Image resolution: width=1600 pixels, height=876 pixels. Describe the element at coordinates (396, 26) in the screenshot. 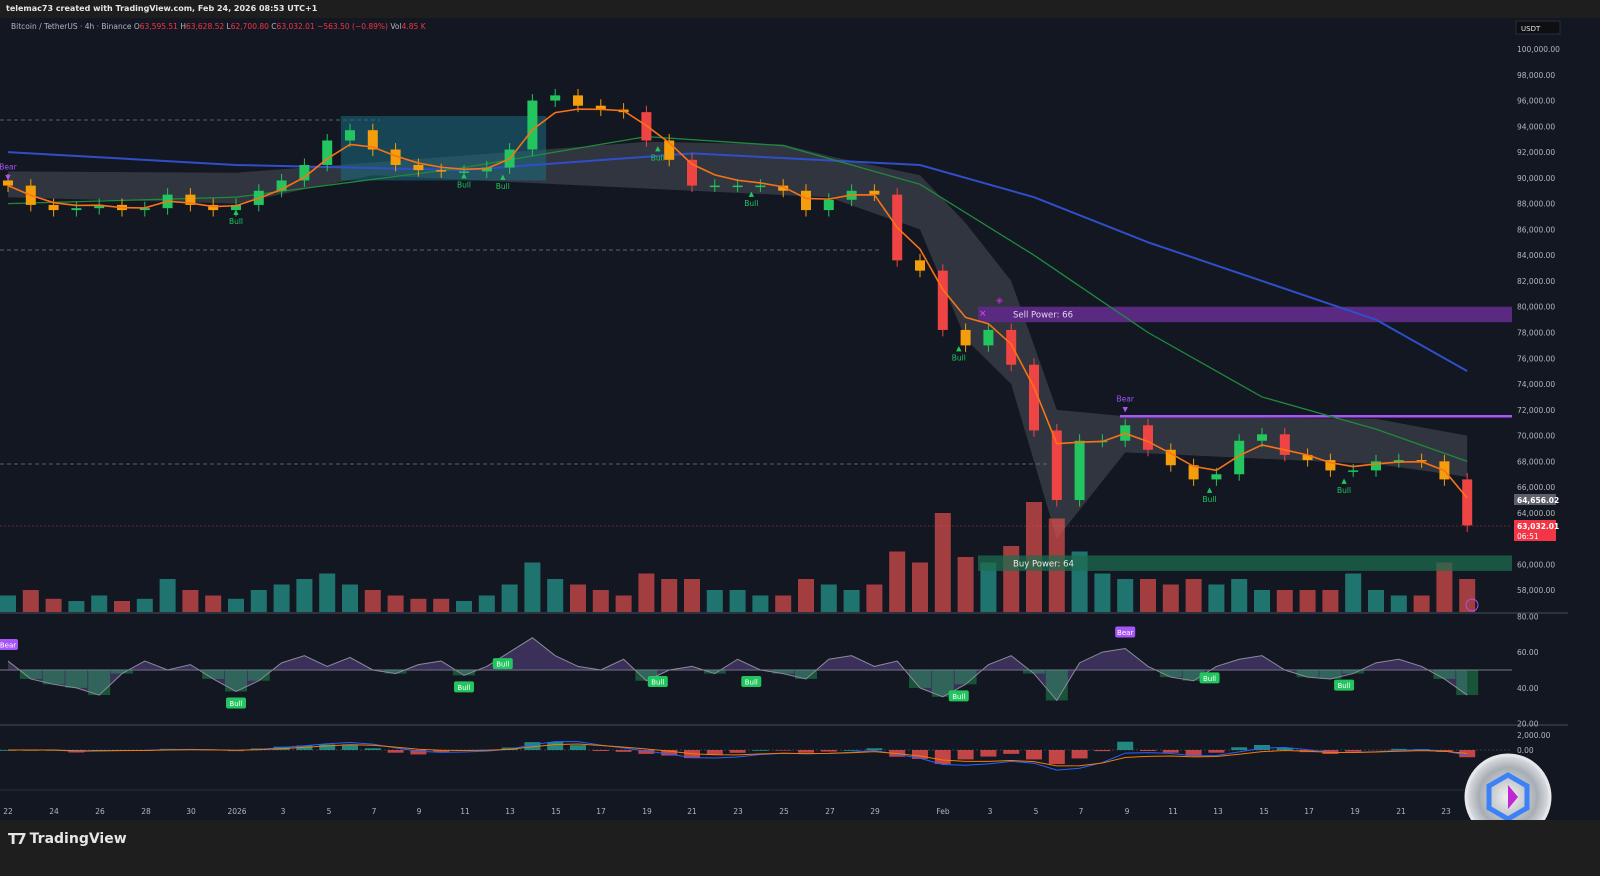

I see `volume-label: Vol` at that location.